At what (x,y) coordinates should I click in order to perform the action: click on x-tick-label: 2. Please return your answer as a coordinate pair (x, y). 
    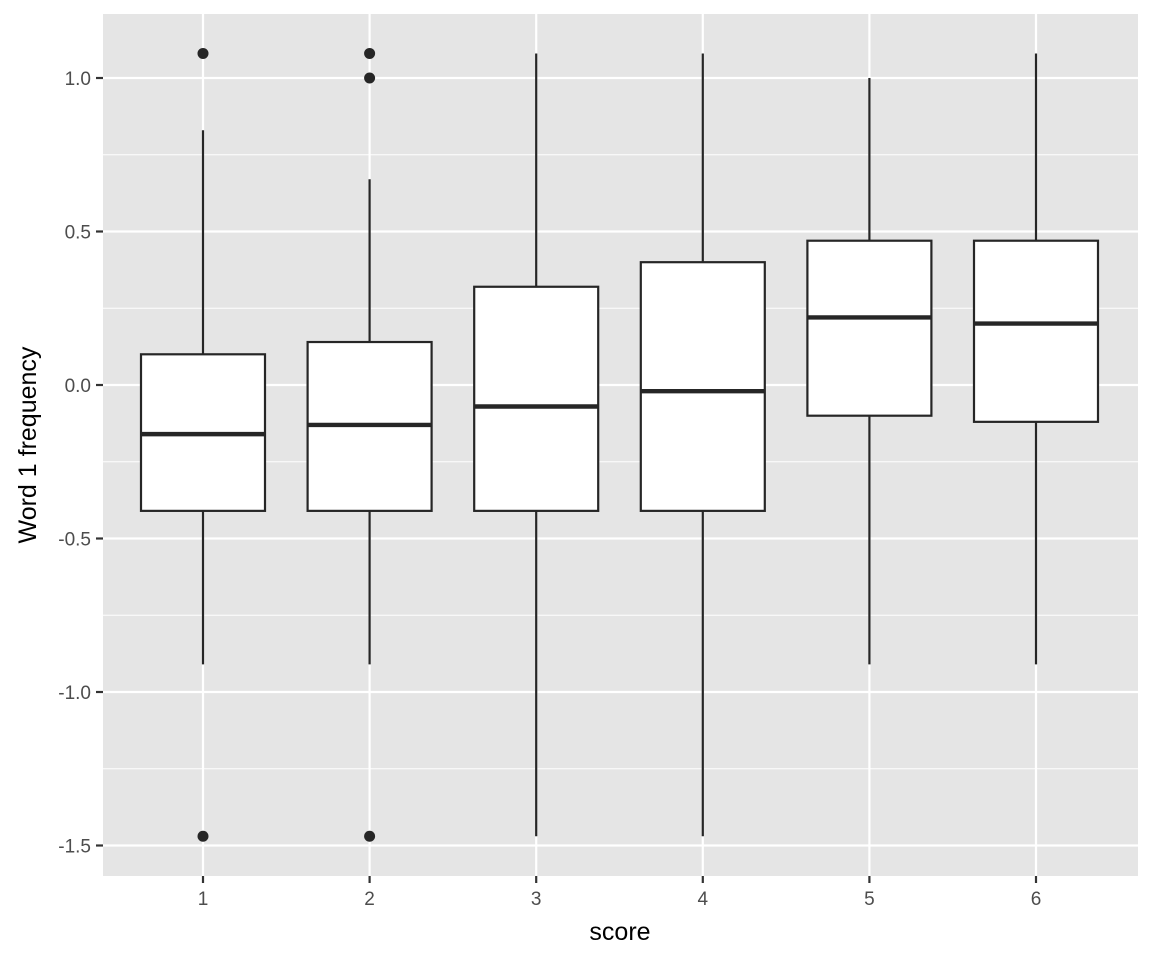
    Looking at the image, I should click on (369, 899).